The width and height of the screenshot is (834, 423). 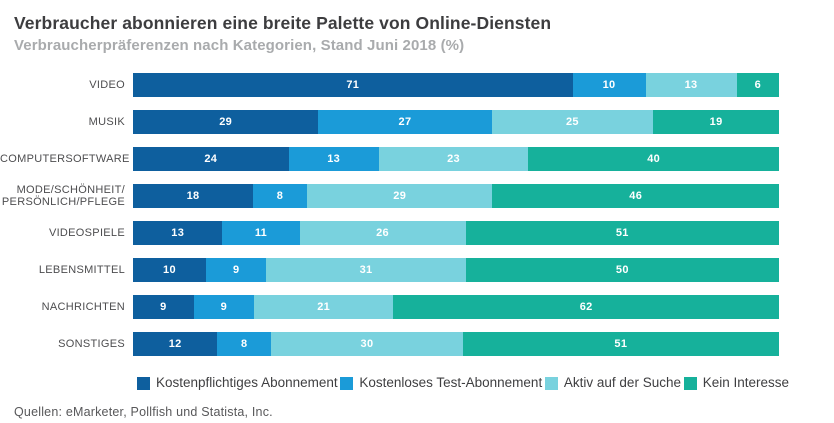 What do you see at coordinates (107, 85) in the screenshot?
I see `category-label: VIDEO` at bounding box center [107, 85].